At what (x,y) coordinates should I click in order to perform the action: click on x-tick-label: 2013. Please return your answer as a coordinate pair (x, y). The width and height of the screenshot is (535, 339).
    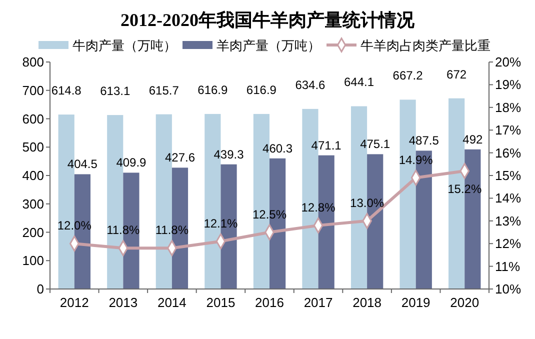
    Looking at the image, I should click on (123, 302).